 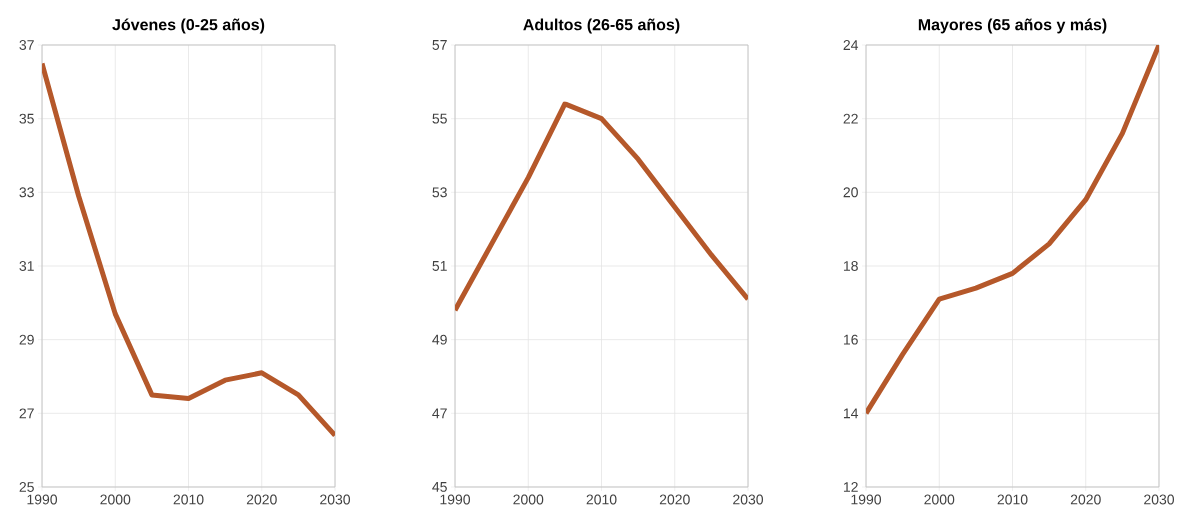 What do you see at coordinates (26, 487) in the screenshot?
I see `y-tick-label: 25` at bounding box center [26, 487].